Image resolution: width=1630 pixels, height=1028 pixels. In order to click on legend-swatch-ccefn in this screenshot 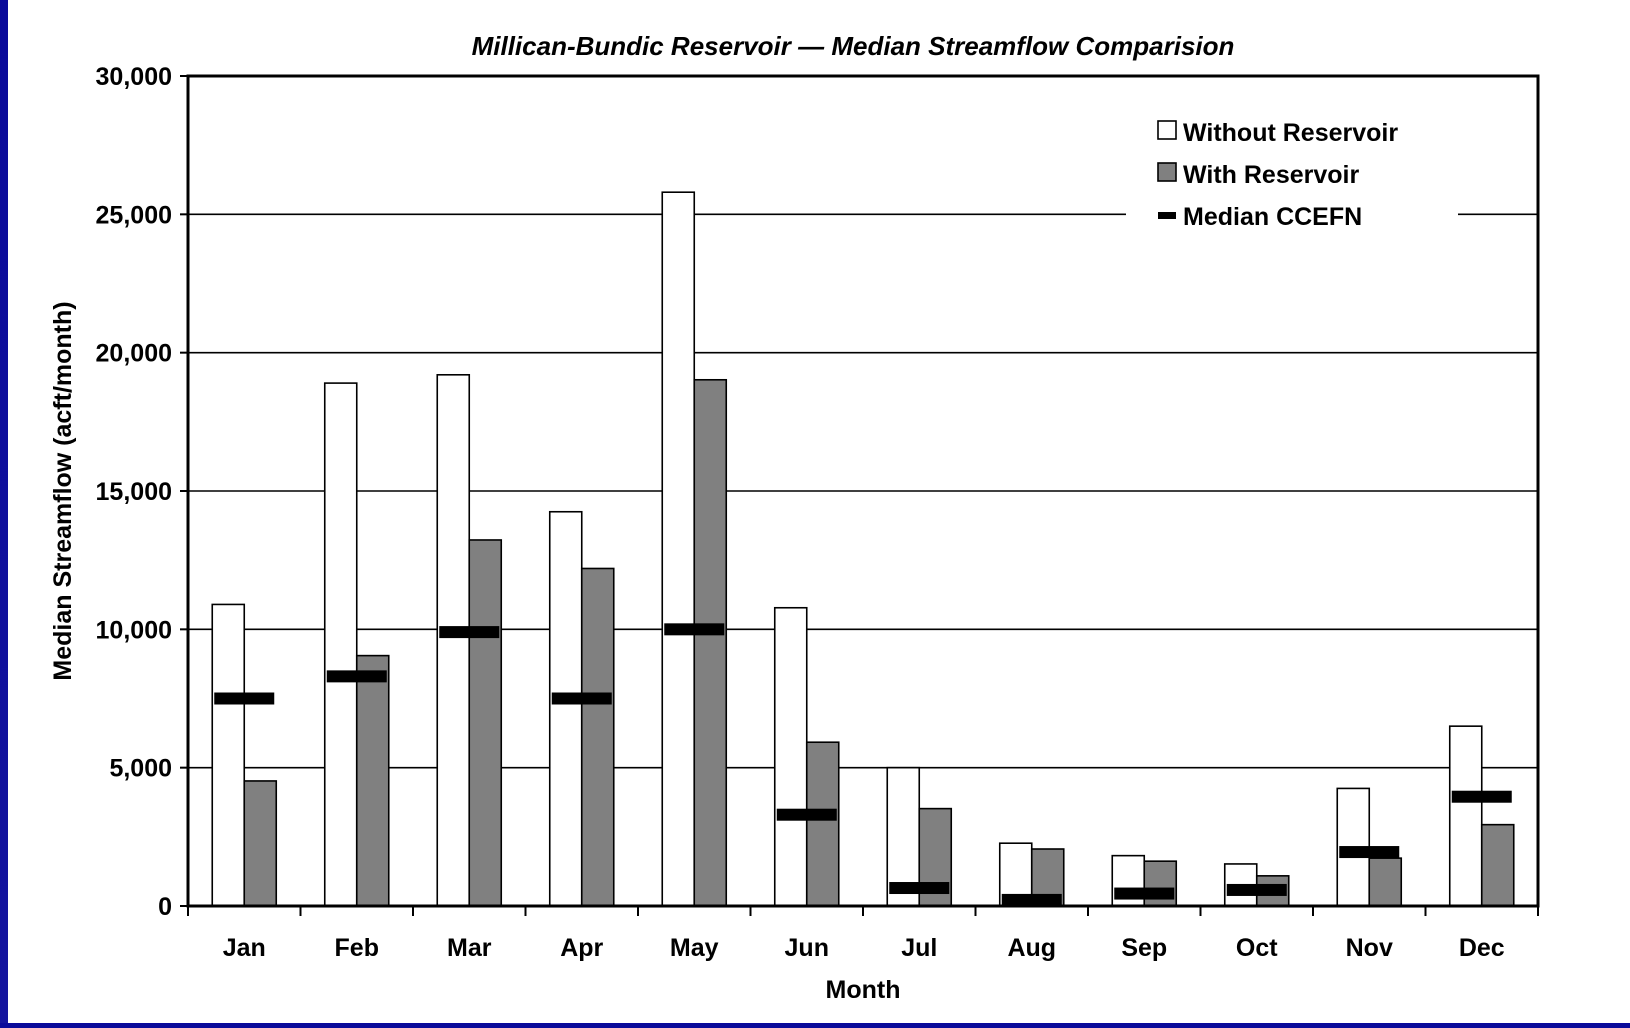, I will do `click(1167, 215)`.